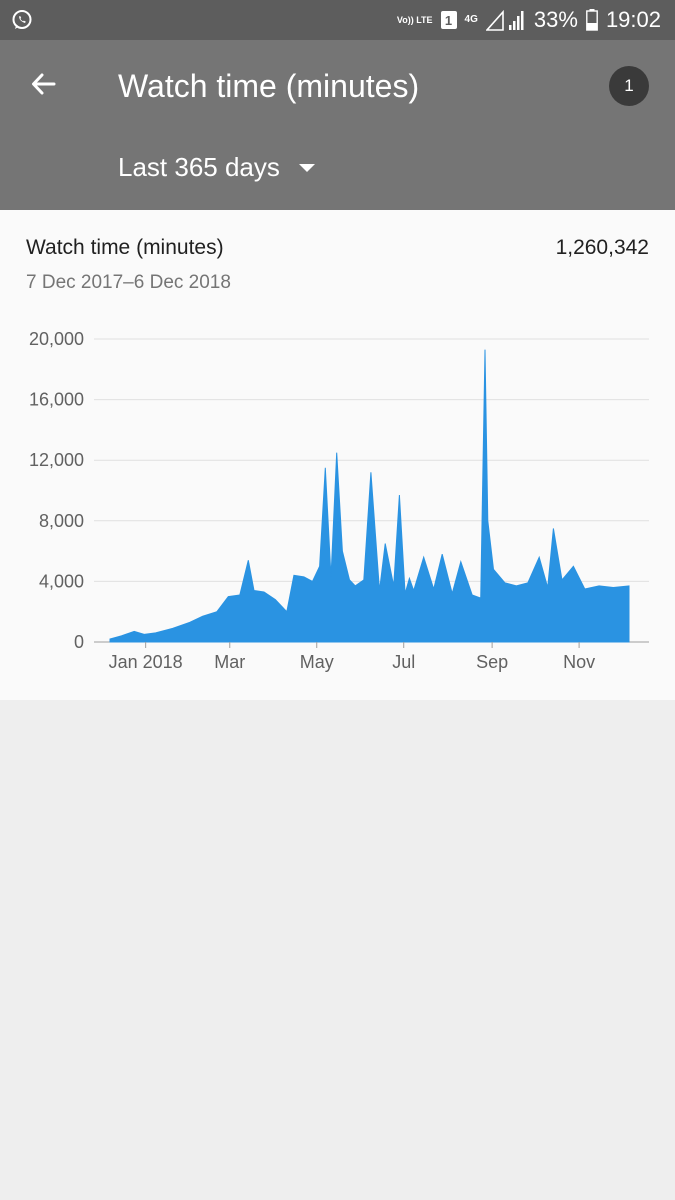 This screenshot has width=675, height=1200. I want to click on battery-percent: 33%, so click(555, 19).